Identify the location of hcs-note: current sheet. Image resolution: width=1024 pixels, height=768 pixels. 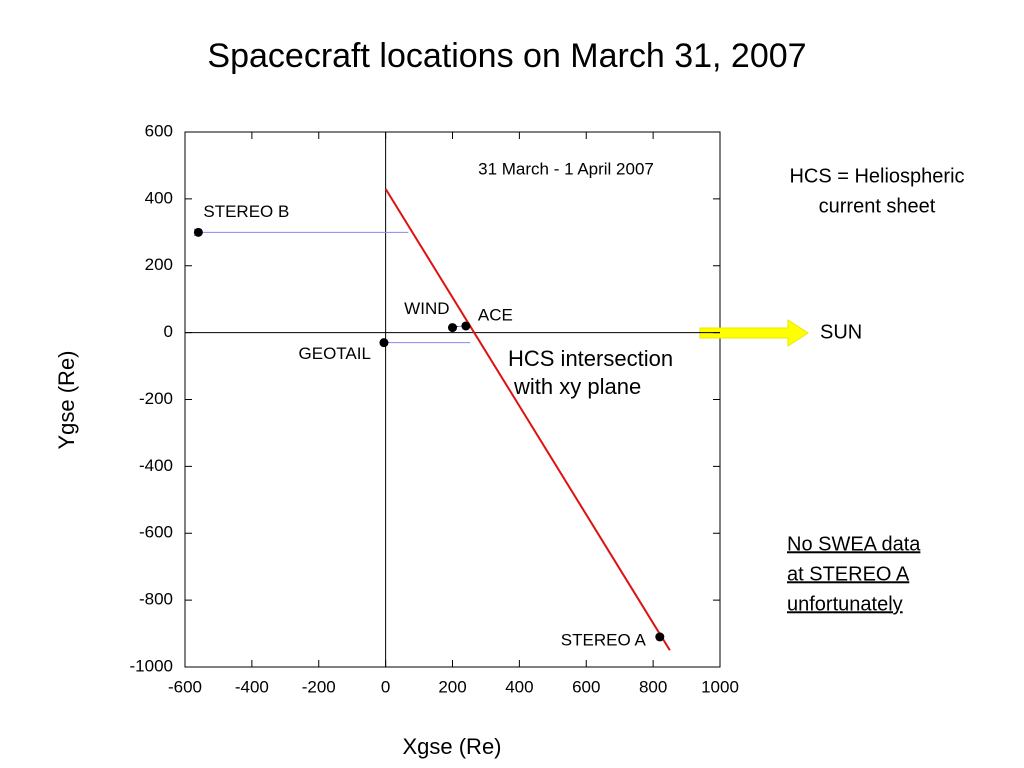
(877, 206).